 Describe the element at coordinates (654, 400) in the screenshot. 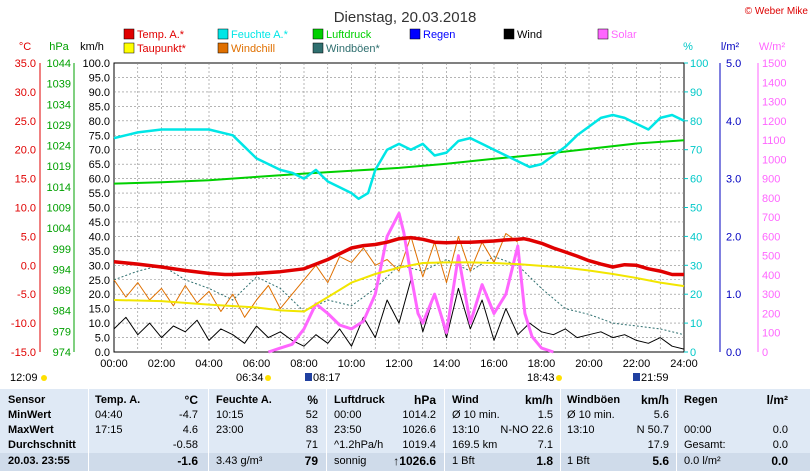

I see `table-value: km/h` at that location.